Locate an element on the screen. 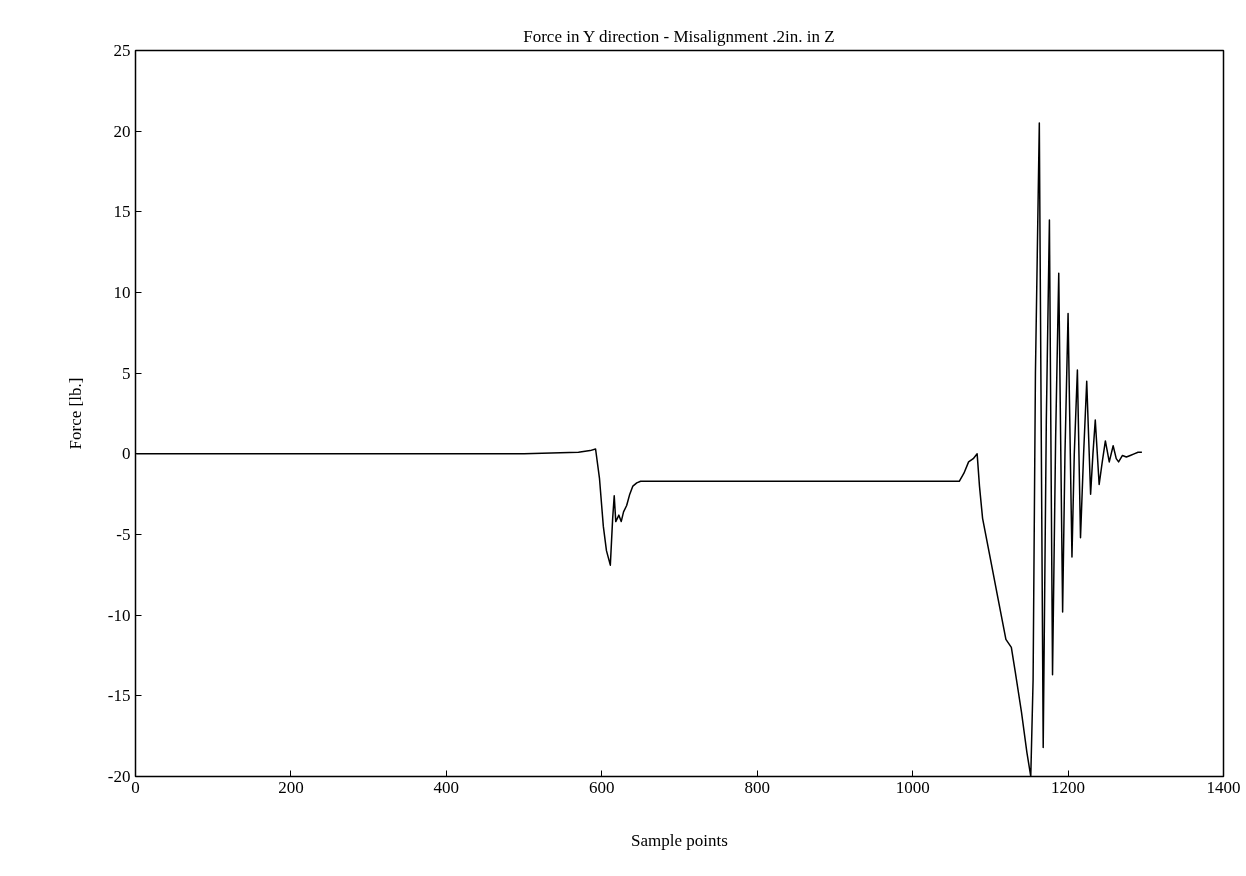 Image resolution: width=1246 pixels, height=876 pixels. y-tick-label: -20 is located at coordinates (119, 776).